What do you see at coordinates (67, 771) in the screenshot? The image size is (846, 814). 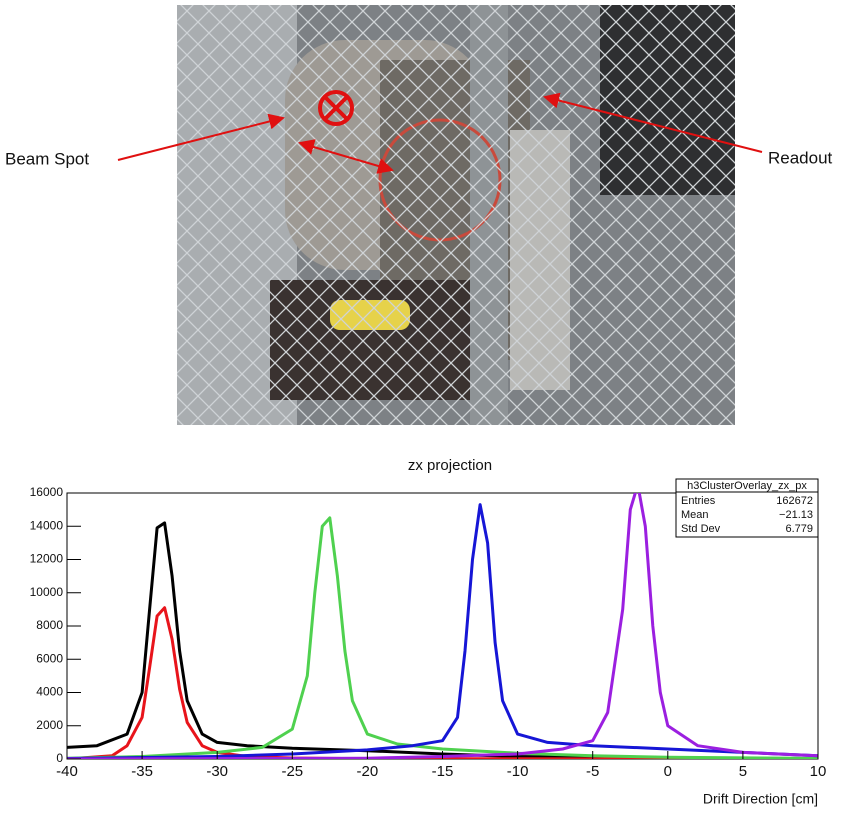 I see `x-tick-label: -40` at bounding box center [67, 771].